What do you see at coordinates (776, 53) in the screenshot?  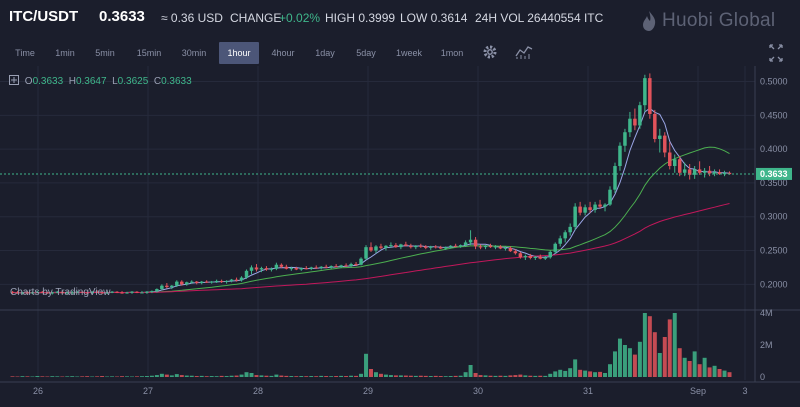 I see `fullscreen-icon` at bounding box center [776, 53].